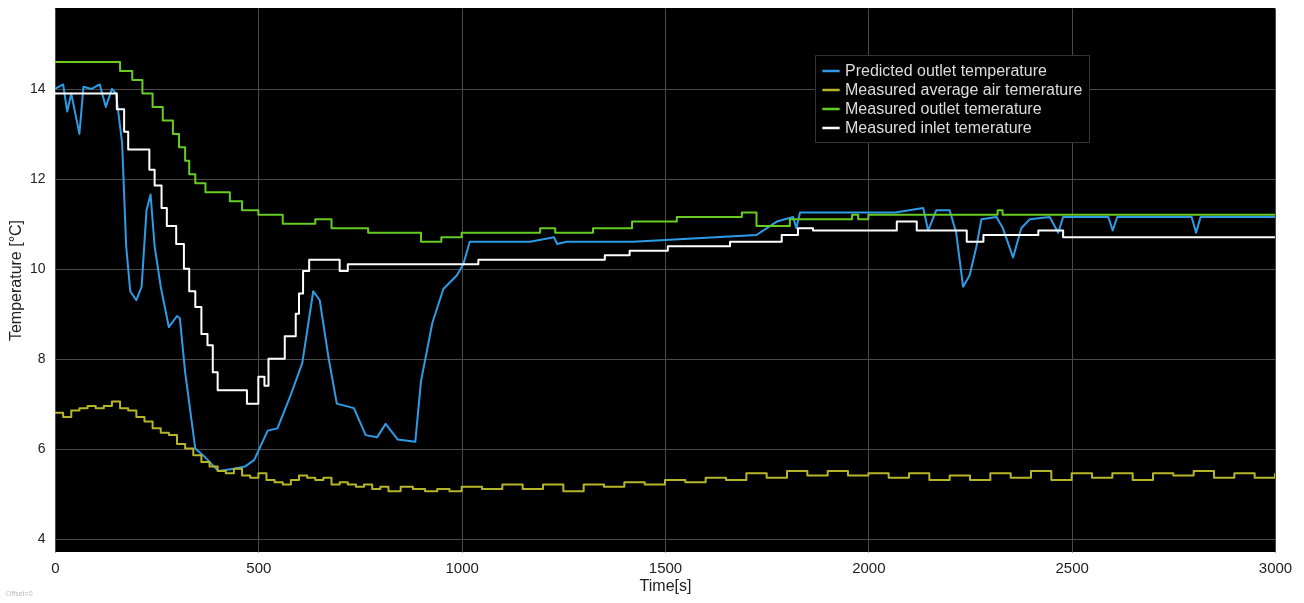 Image resolution: width=1304 pixels, height=603 pixels. Describe the element at coordinates (41, 358) in the screenshot. I see `y-tick-label: 8` at that location.